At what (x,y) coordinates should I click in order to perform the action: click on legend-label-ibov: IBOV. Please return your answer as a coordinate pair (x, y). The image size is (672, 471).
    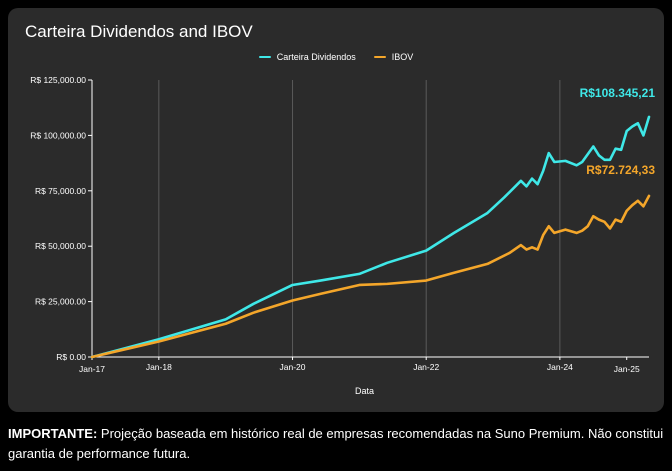
    Looking at the image, I should click on (402, 57).